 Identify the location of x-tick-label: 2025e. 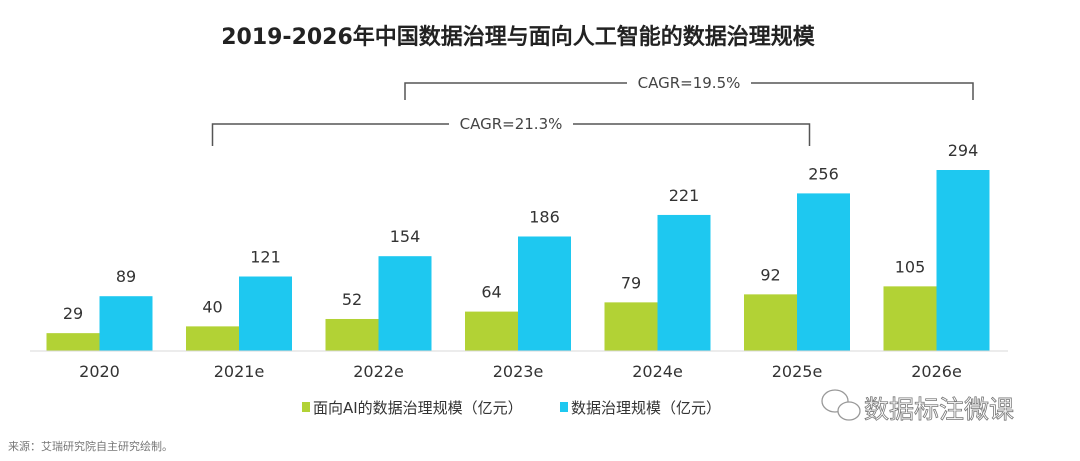
(797, 371).